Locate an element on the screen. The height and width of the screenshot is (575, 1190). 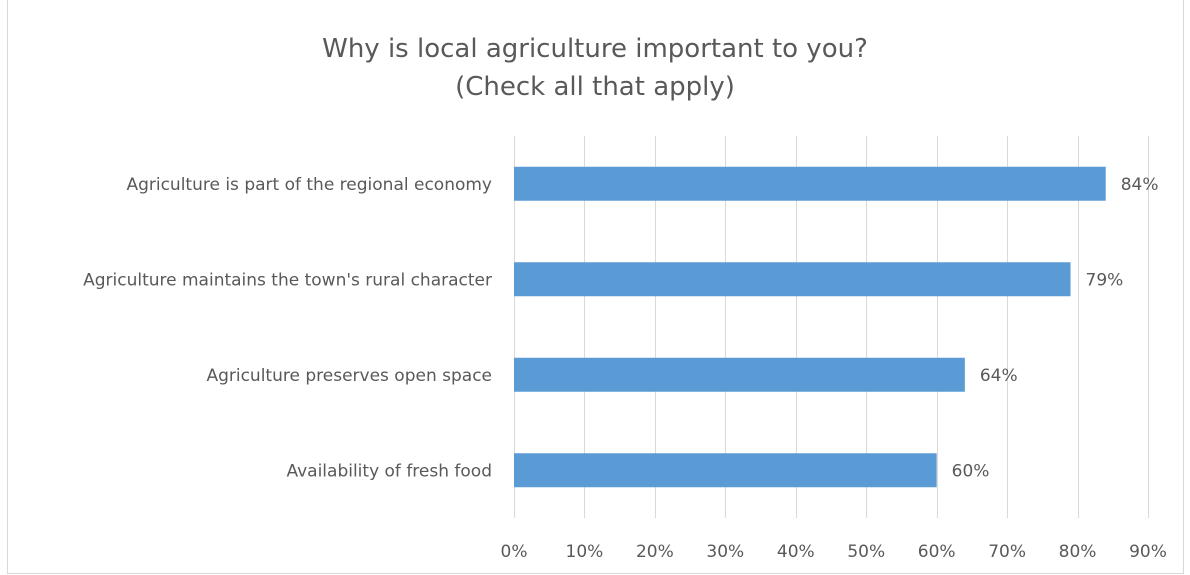
x-tick-label-0: 0% is located at coordinates (514, 552).